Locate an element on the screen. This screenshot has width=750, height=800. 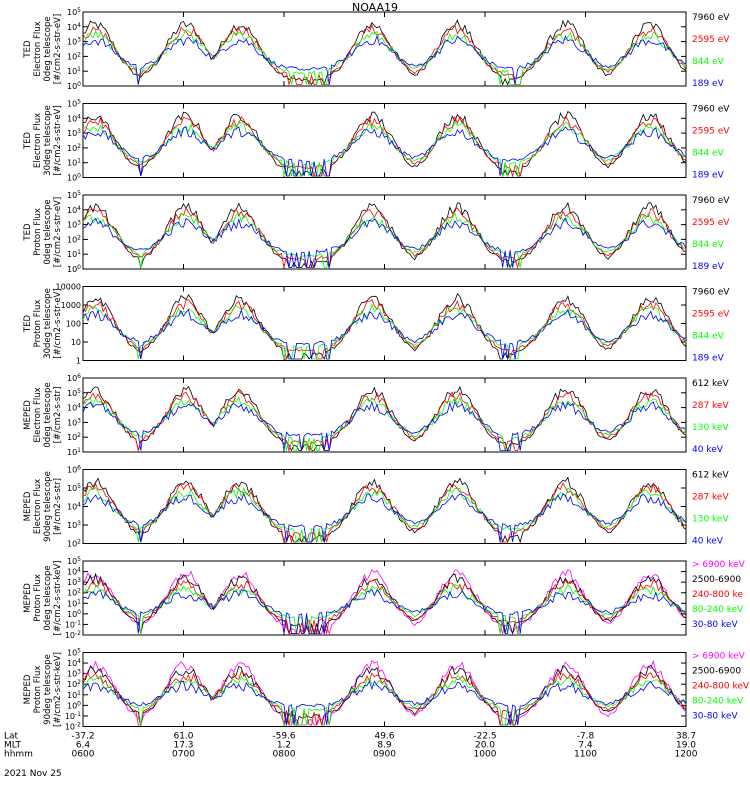
y-tick-label: 10⁶ is located at coordinates (74, 378).